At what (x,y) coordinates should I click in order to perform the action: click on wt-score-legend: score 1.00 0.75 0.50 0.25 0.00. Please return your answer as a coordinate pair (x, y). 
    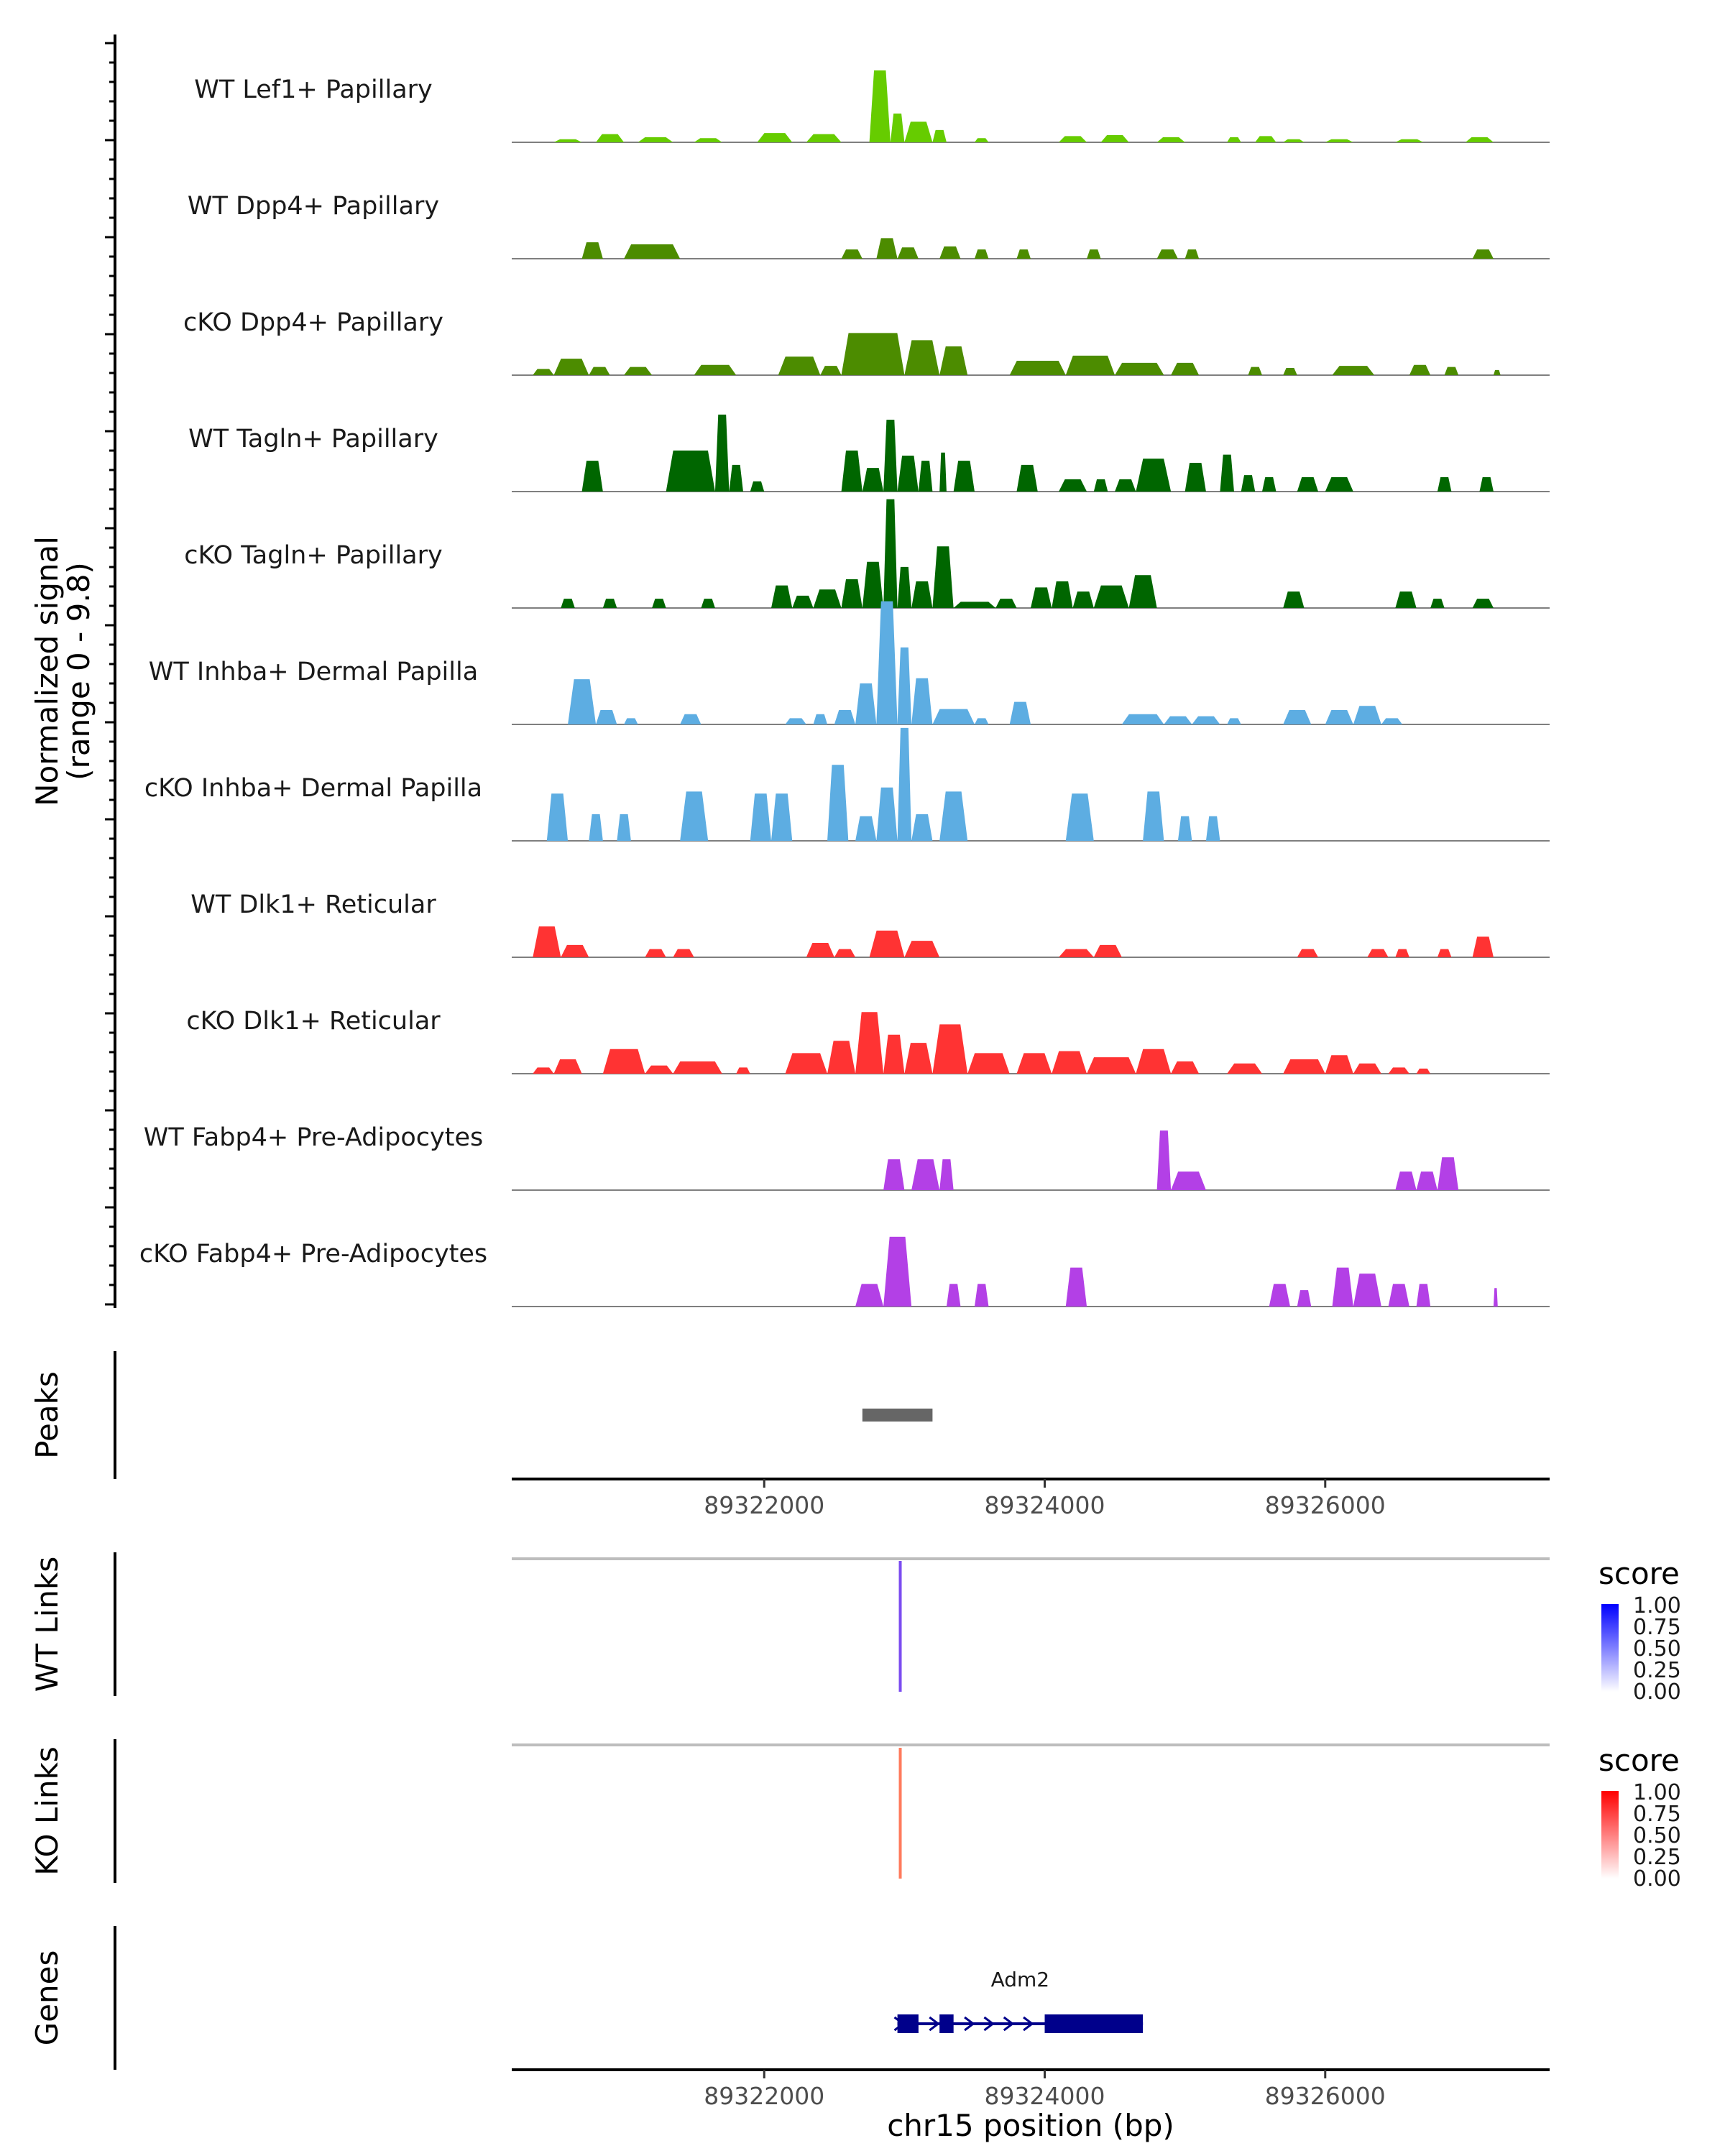
    Looking at the image, I should click on (1639, 1631).